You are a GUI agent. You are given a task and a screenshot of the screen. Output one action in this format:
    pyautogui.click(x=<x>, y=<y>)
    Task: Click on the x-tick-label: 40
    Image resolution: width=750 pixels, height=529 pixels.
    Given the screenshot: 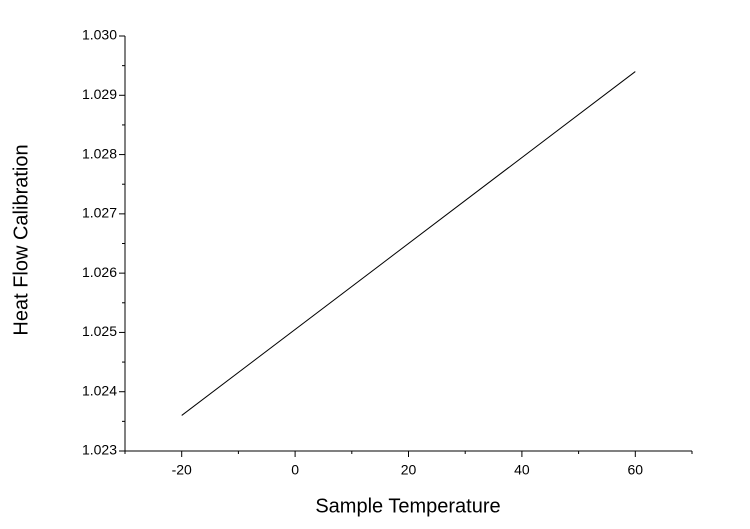 What is the action you would take?
    pyautogui.click(x=522, y=470)
    